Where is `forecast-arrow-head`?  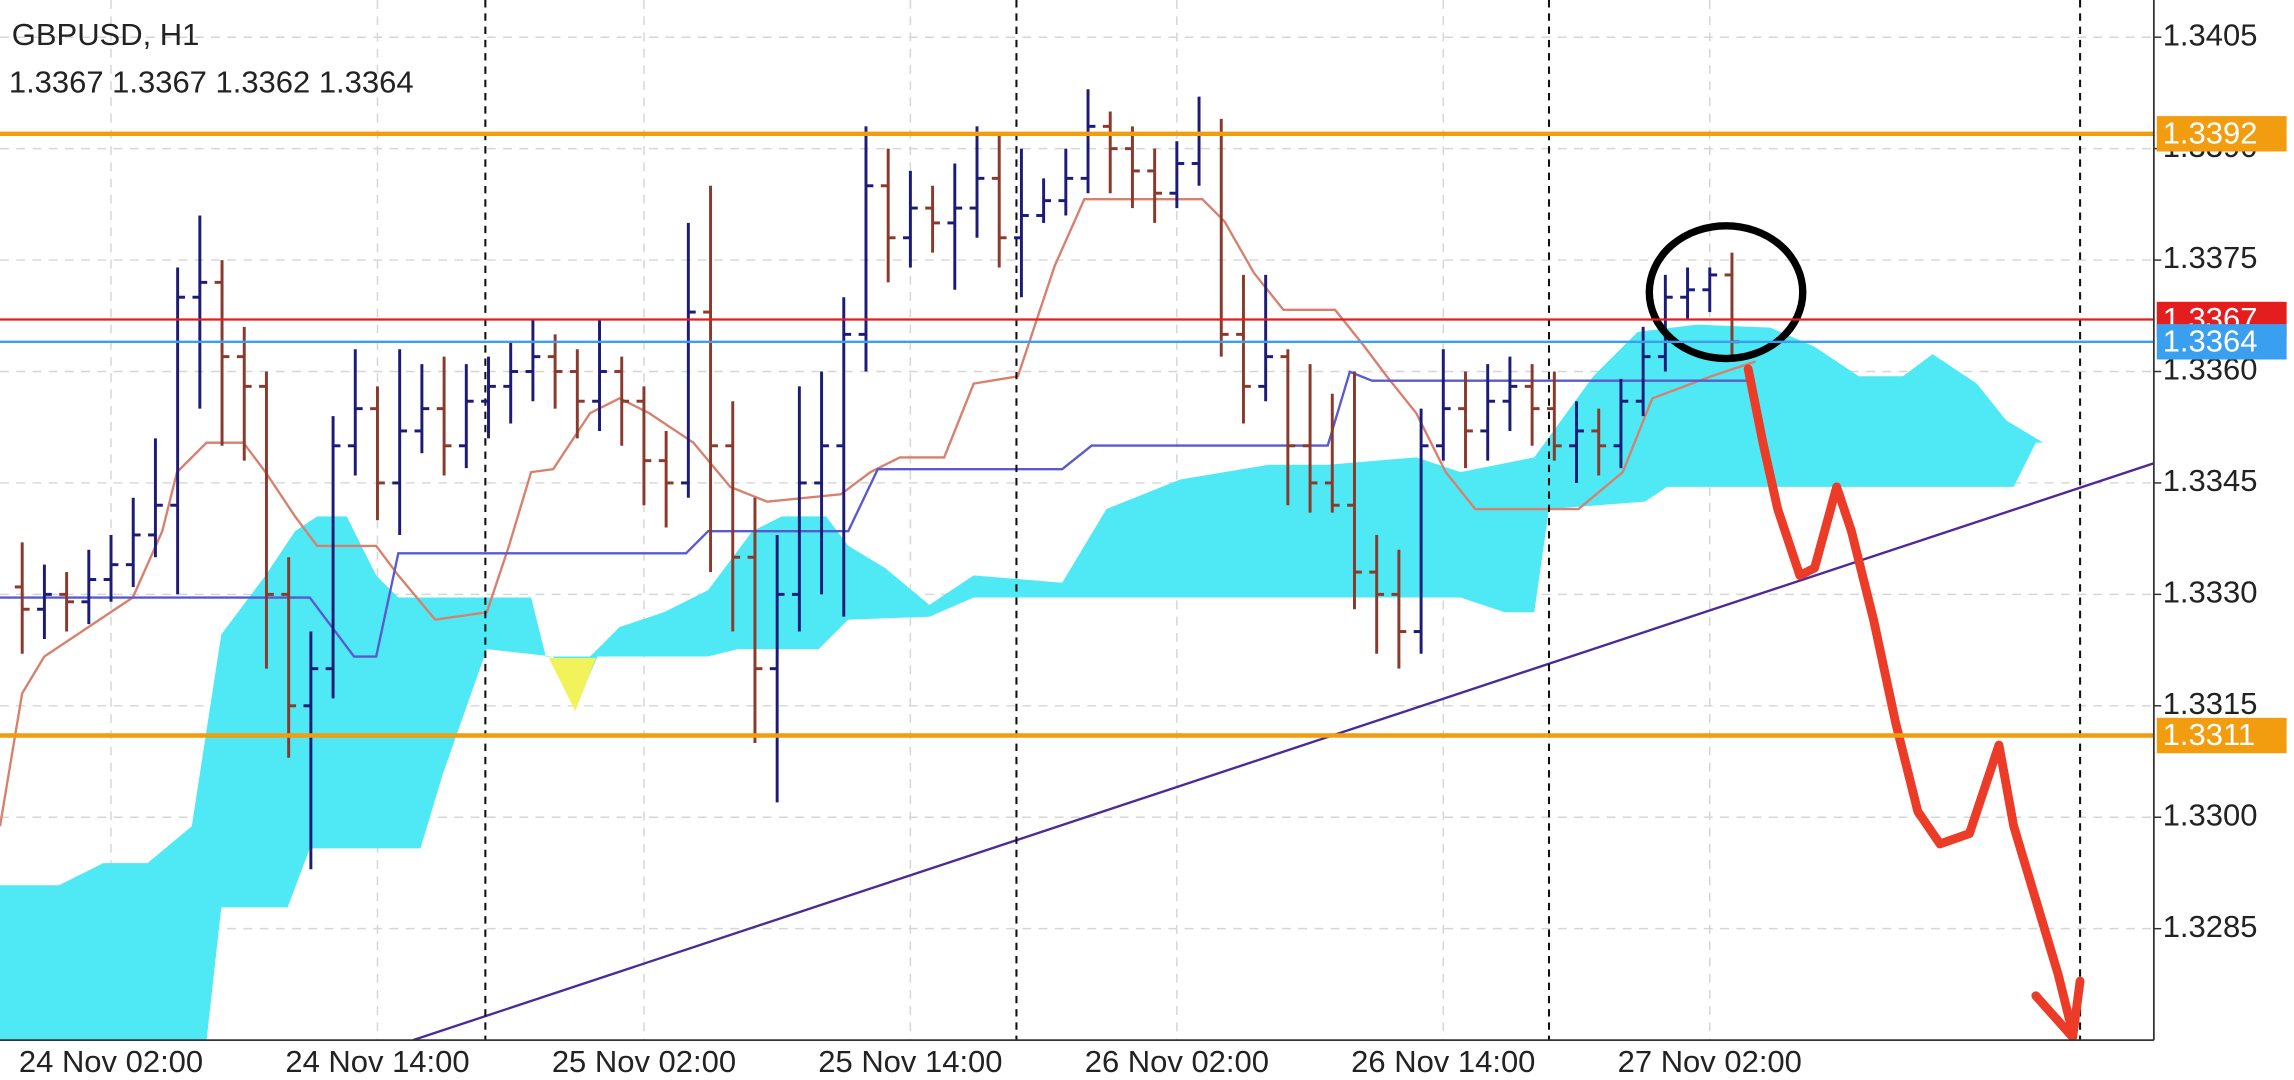
forecast-arrow-head is located at coordinates (2058, 1008).